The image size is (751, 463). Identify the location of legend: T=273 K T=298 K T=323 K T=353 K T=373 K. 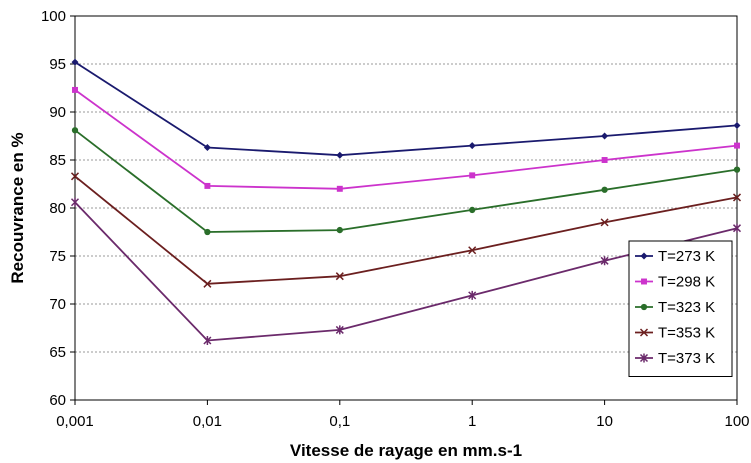
(680, 308).